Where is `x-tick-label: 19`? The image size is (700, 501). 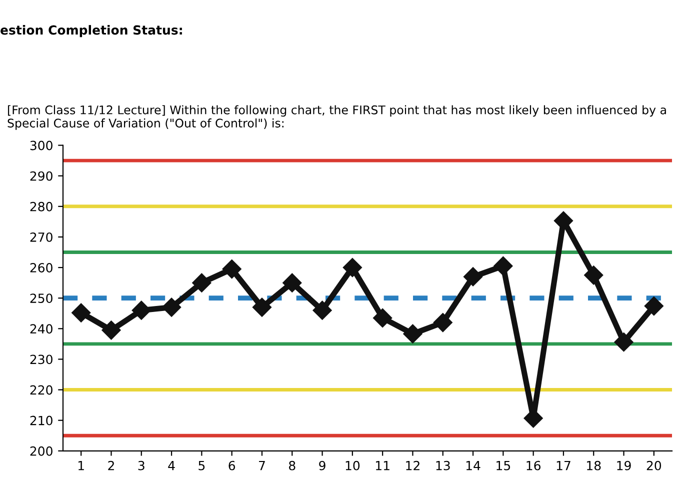
x-tick-label: 19 is located at coordinates (624, 465).